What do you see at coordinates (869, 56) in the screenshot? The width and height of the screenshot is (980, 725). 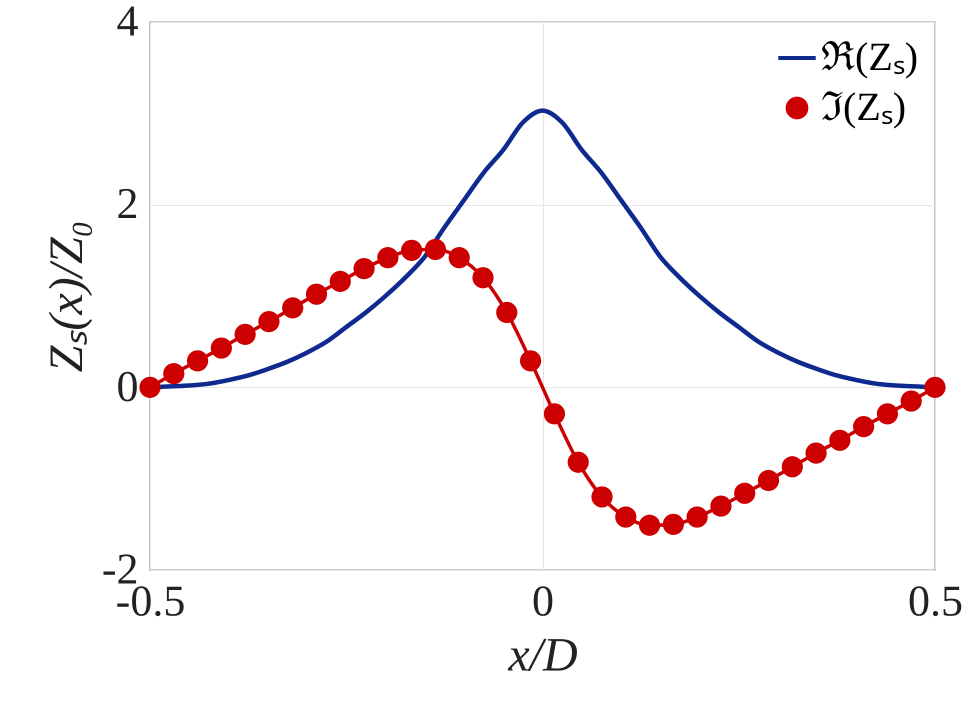 I see `legend-label: ℜ(Zₛ)` at bounding box center [869, 56].